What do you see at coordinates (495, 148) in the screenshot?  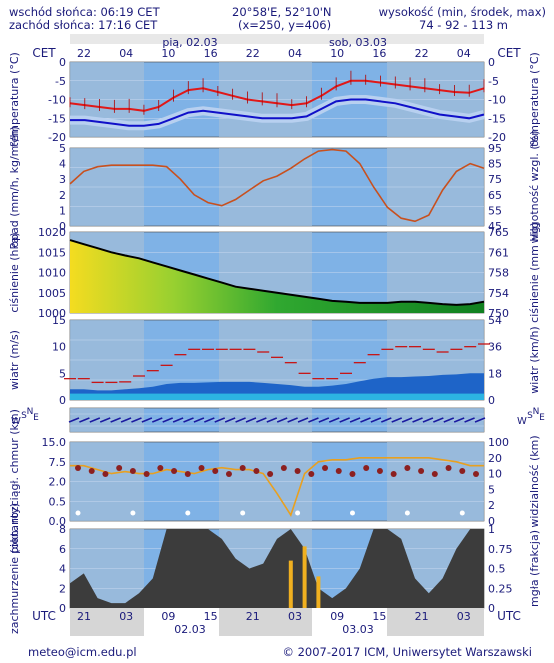 I see `y2-tick-label: 95` at bounding box center [495, 148].